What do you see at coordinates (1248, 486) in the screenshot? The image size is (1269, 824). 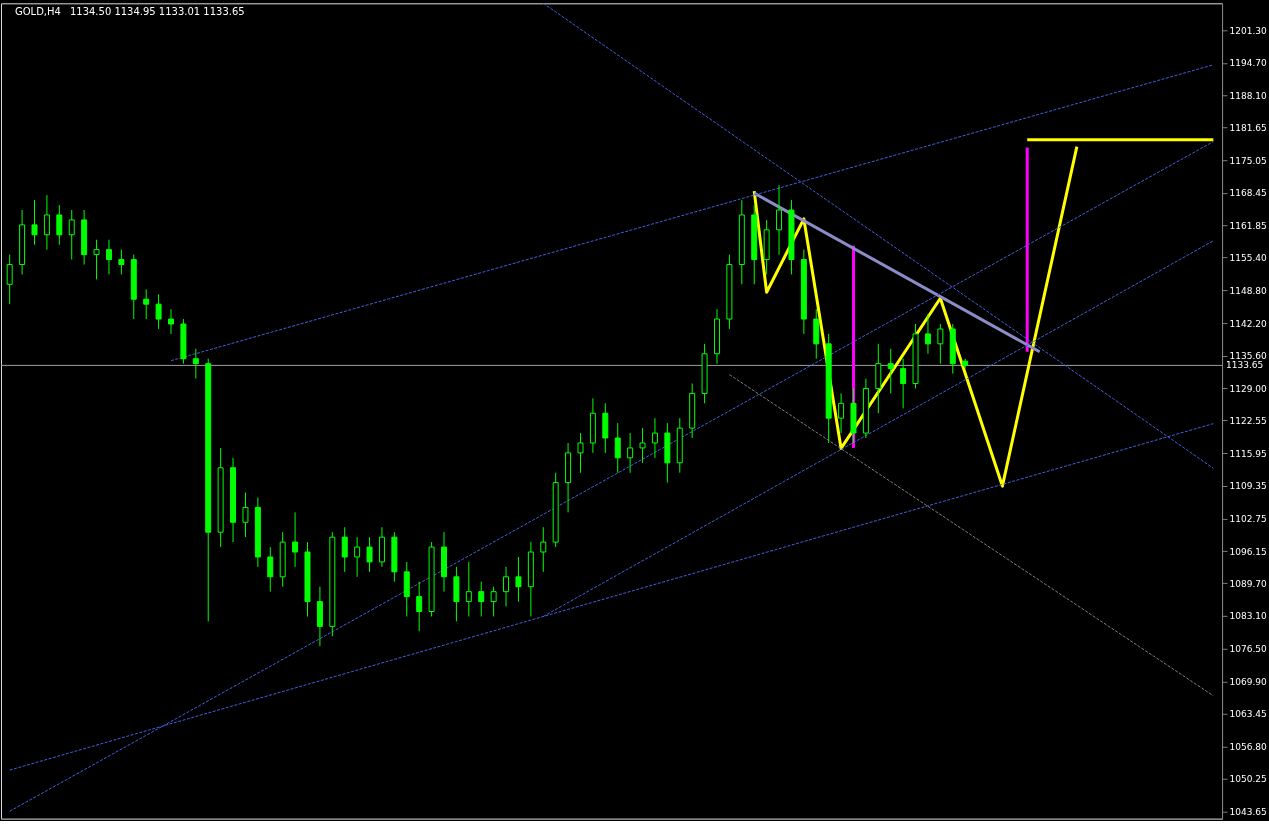 I see `y-tick-label: 1109.35` at bounding box center [1248, 486].